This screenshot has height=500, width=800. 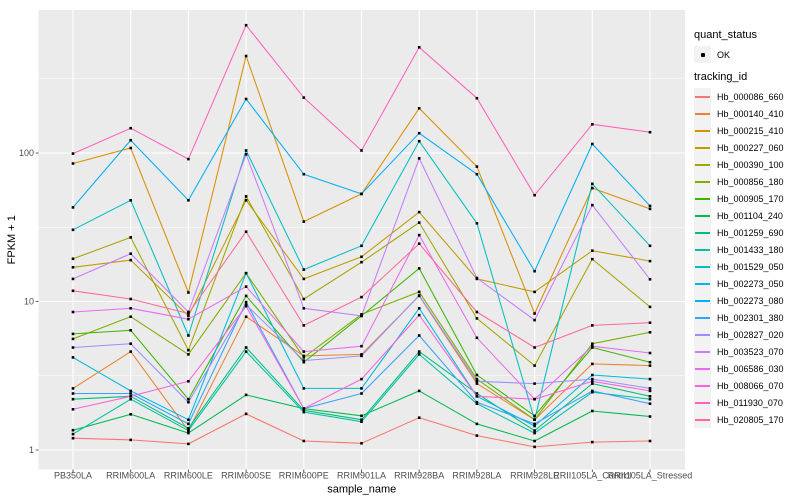 I want to click on legend-item-label: Hb_000140_410, so click(x=750, y=113).